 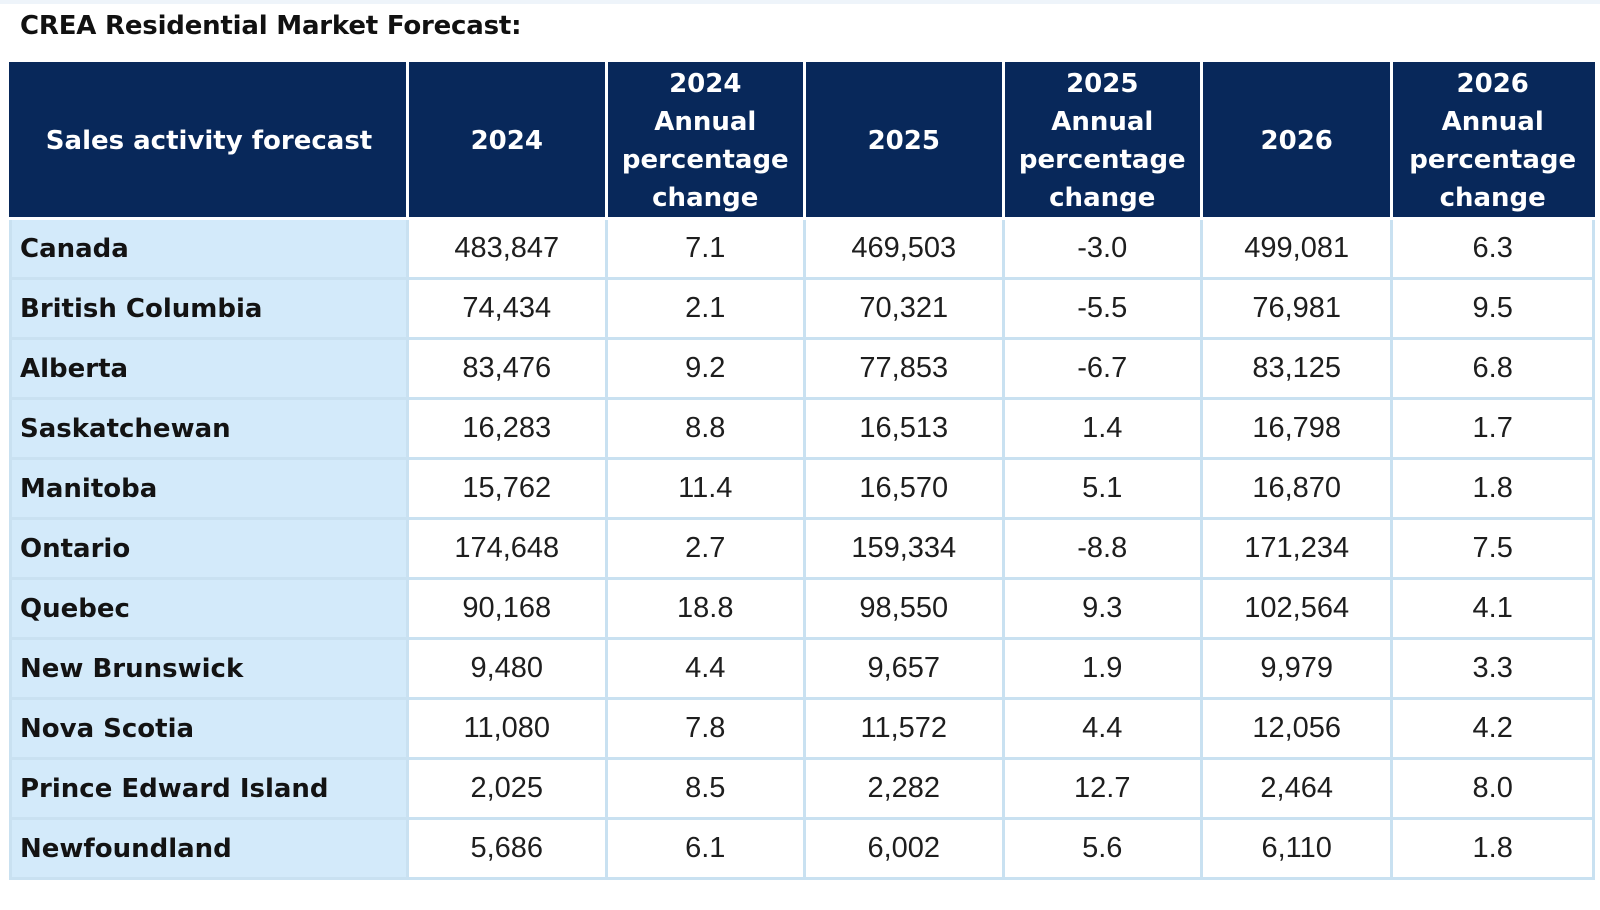 I want to click on sales-2026-cell: 2,464, so click(x=1297, y=788).